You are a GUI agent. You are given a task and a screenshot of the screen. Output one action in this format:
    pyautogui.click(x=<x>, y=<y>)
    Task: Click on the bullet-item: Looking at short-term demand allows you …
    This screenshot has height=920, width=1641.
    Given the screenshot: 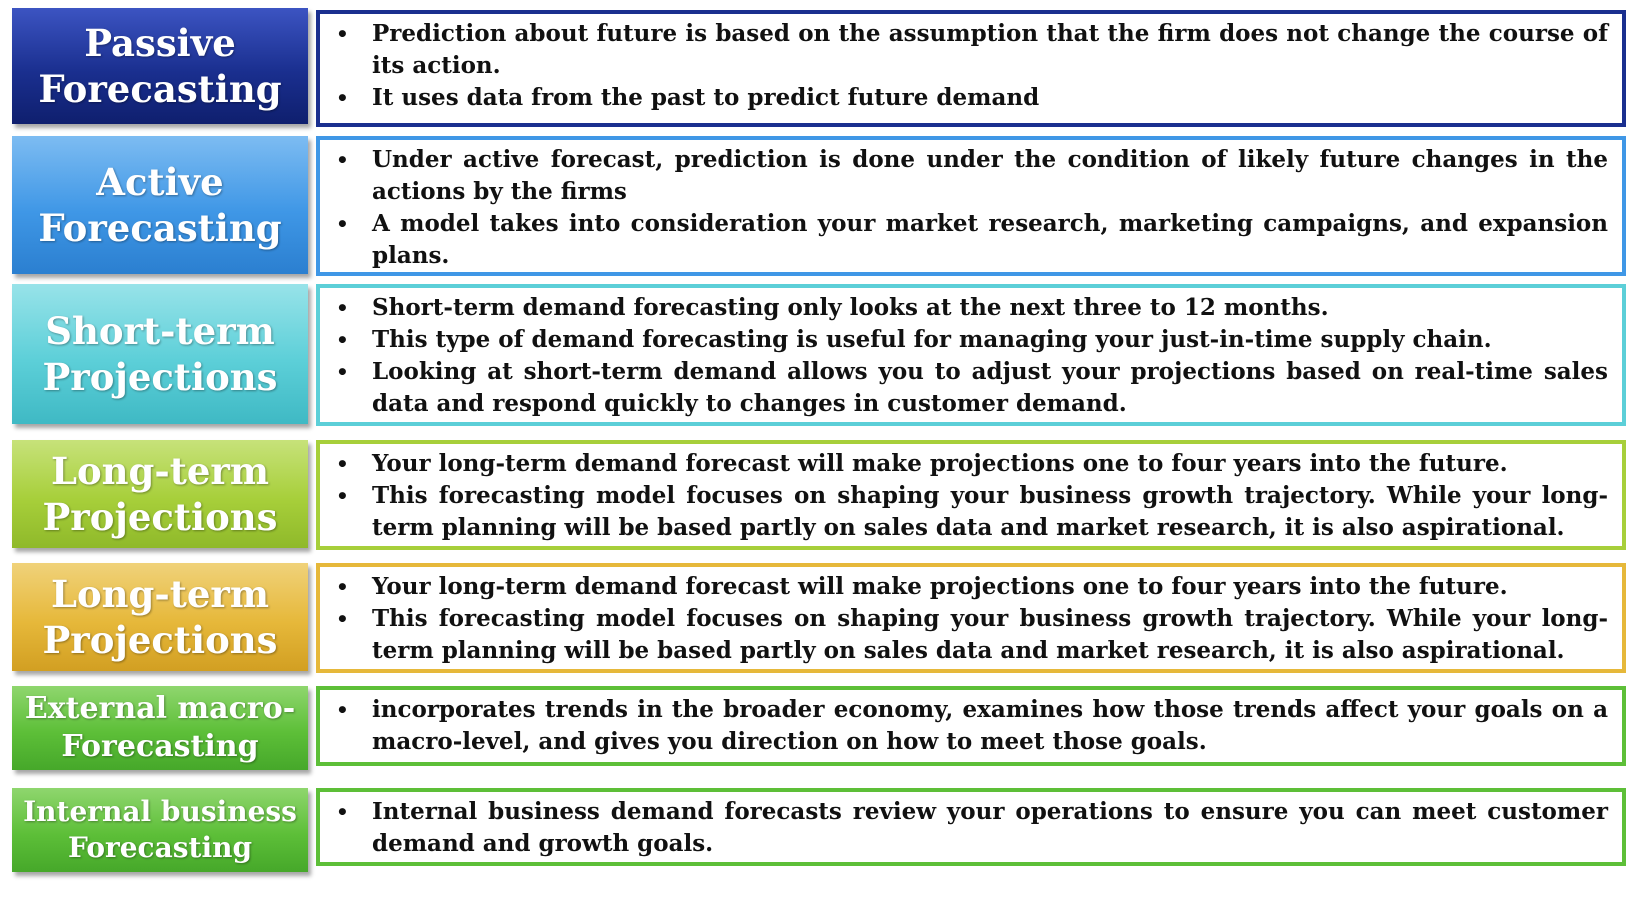 What is the action you would take?
    pyautogui.click(x=971, y=388)
    